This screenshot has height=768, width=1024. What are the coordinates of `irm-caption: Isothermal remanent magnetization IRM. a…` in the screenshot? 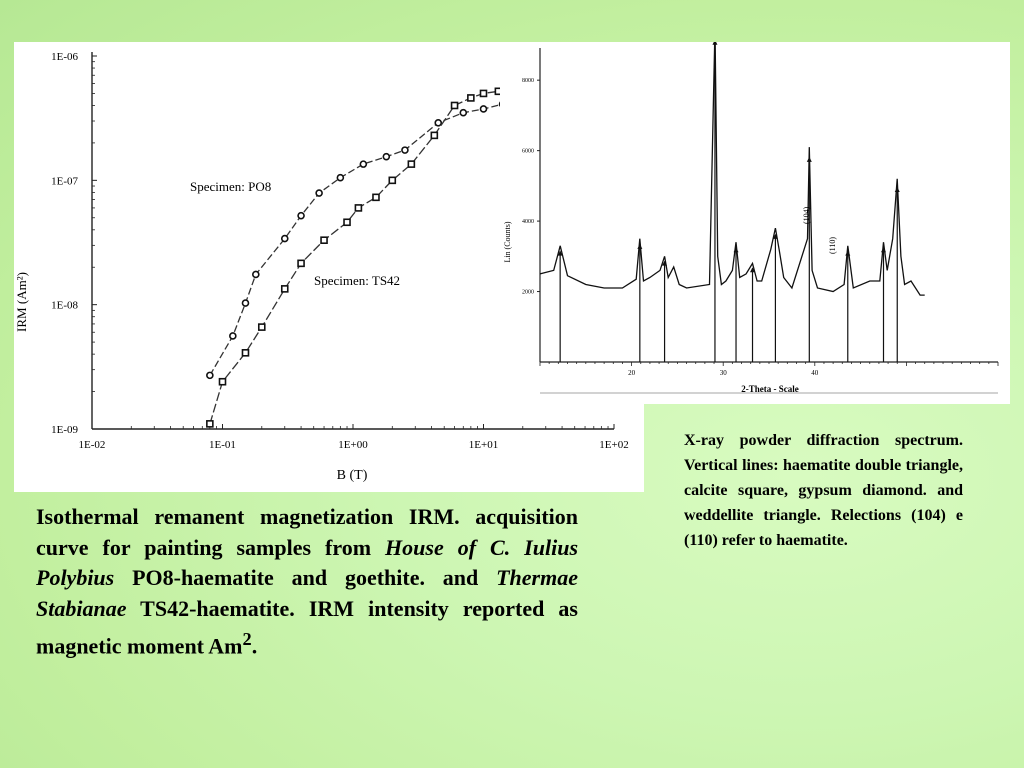 It's located at (307, 582).